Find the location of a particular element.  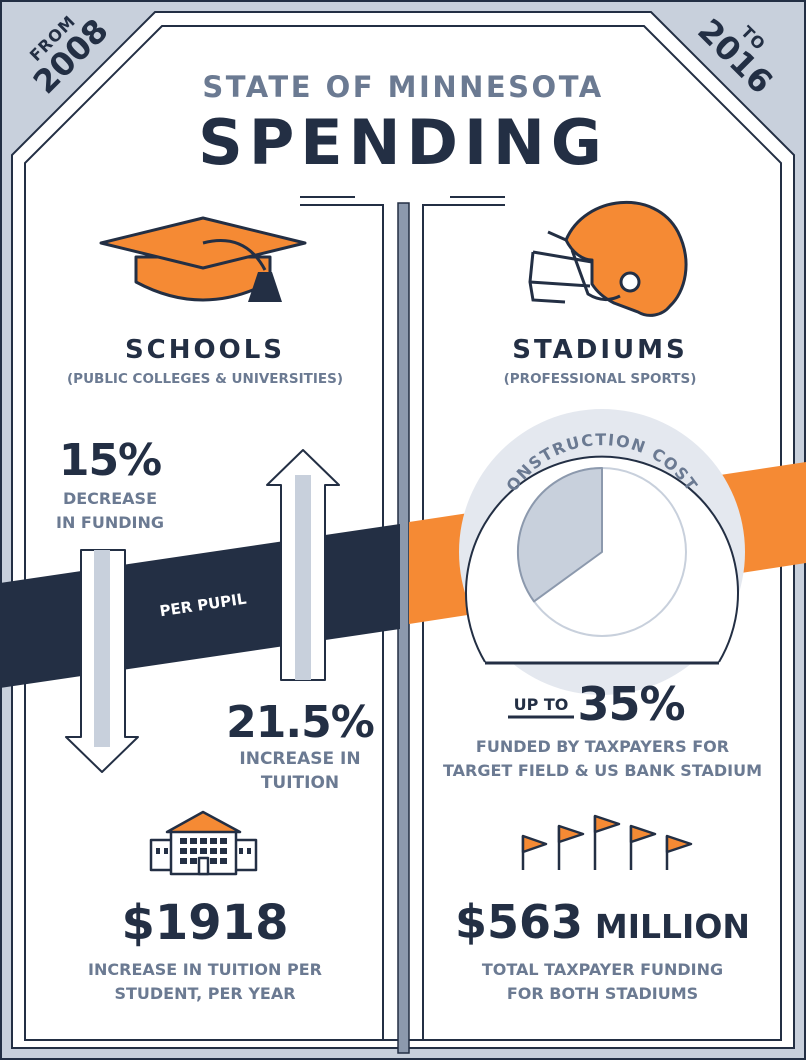

graduation-cap-icon is located at coordinates (203, 259).